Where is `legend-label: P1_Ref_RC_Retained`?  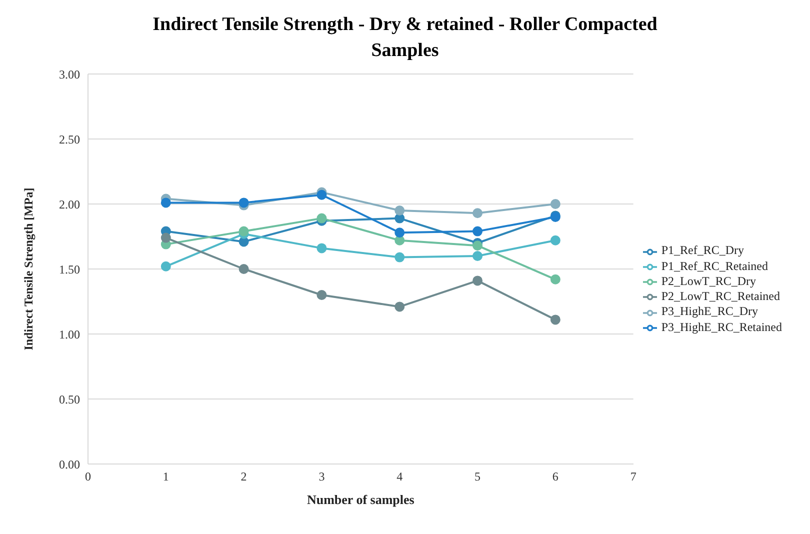 legend-label: P1_Ref_RC_Retained is located at coordinates (714, 265).